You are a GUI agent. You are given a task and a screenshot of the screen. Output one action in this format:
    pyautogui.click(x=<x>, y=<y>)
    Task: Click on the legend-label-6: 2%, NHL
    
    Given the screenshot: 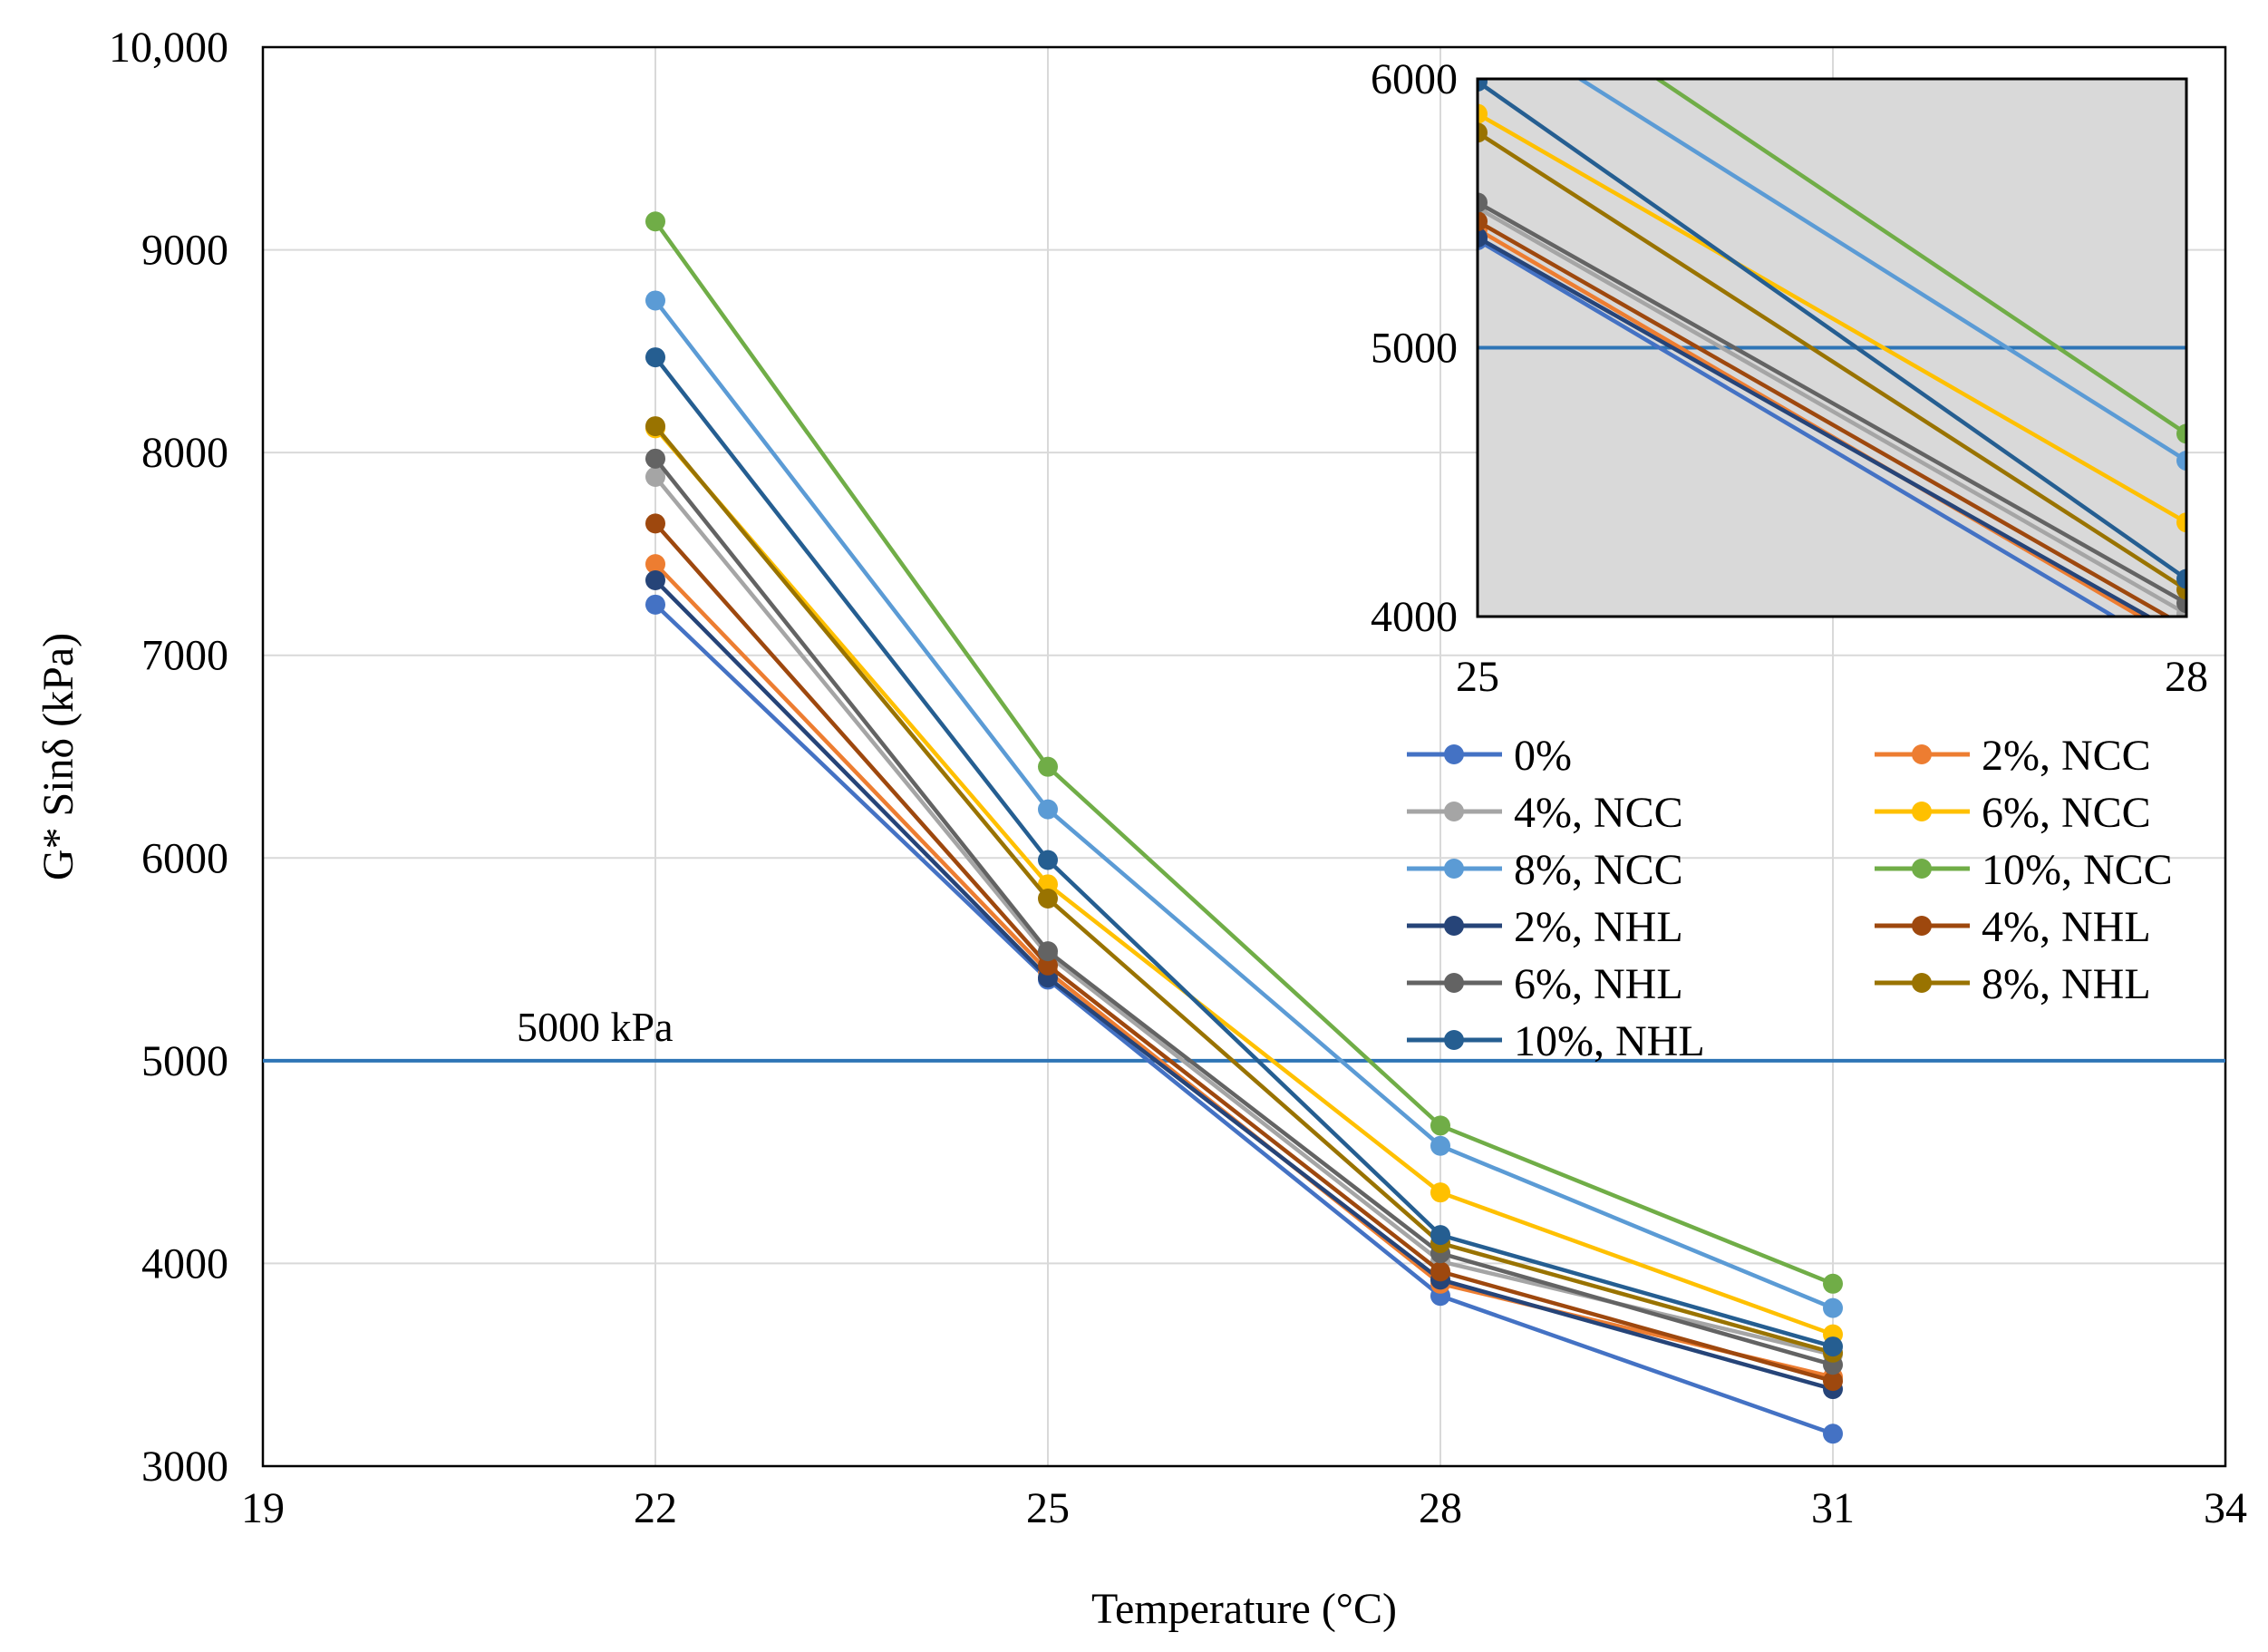 What is the action you would take?
    pyautogui.click(x=1599, y=927)
    